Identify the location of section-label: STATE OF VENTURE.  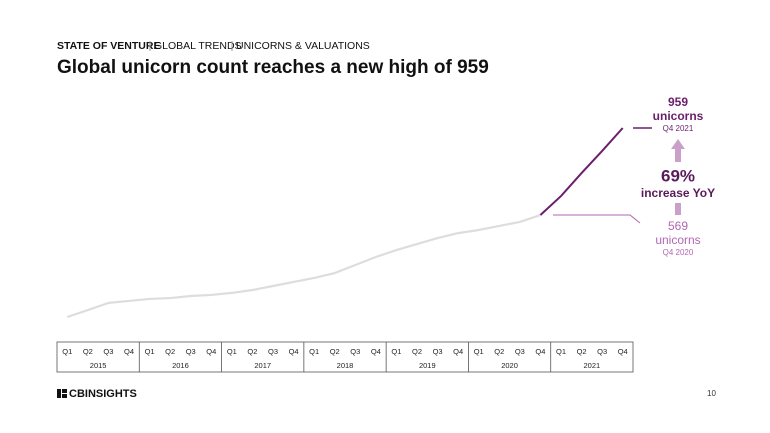
(108, 46).